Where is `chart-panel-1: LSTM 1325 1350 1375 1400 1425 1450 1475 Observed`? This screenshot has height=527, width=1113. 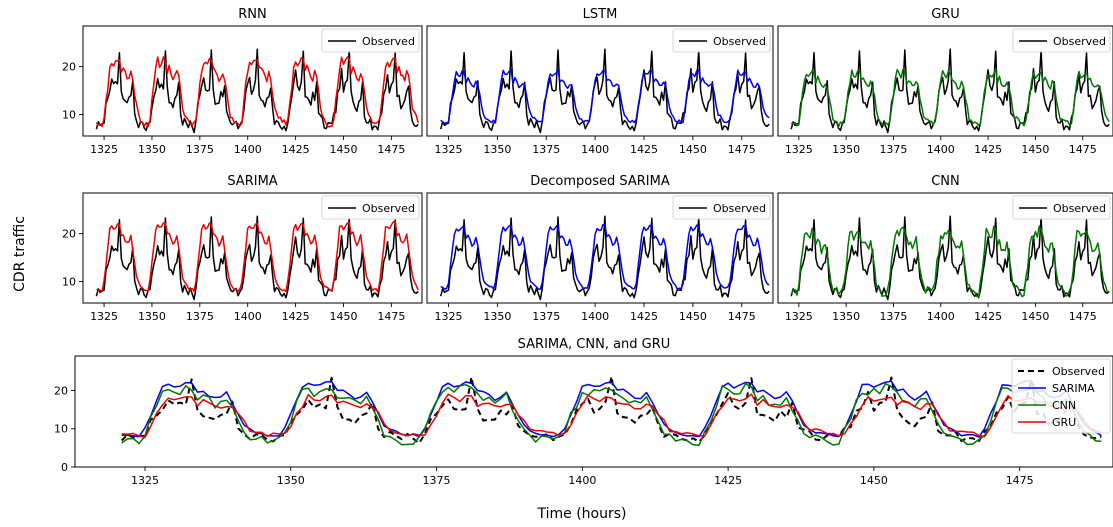
chart-panel-1: LSTM 1325 1350 1375 1400 1425 1450 1475 Observed is located at coordinates (600, 81).